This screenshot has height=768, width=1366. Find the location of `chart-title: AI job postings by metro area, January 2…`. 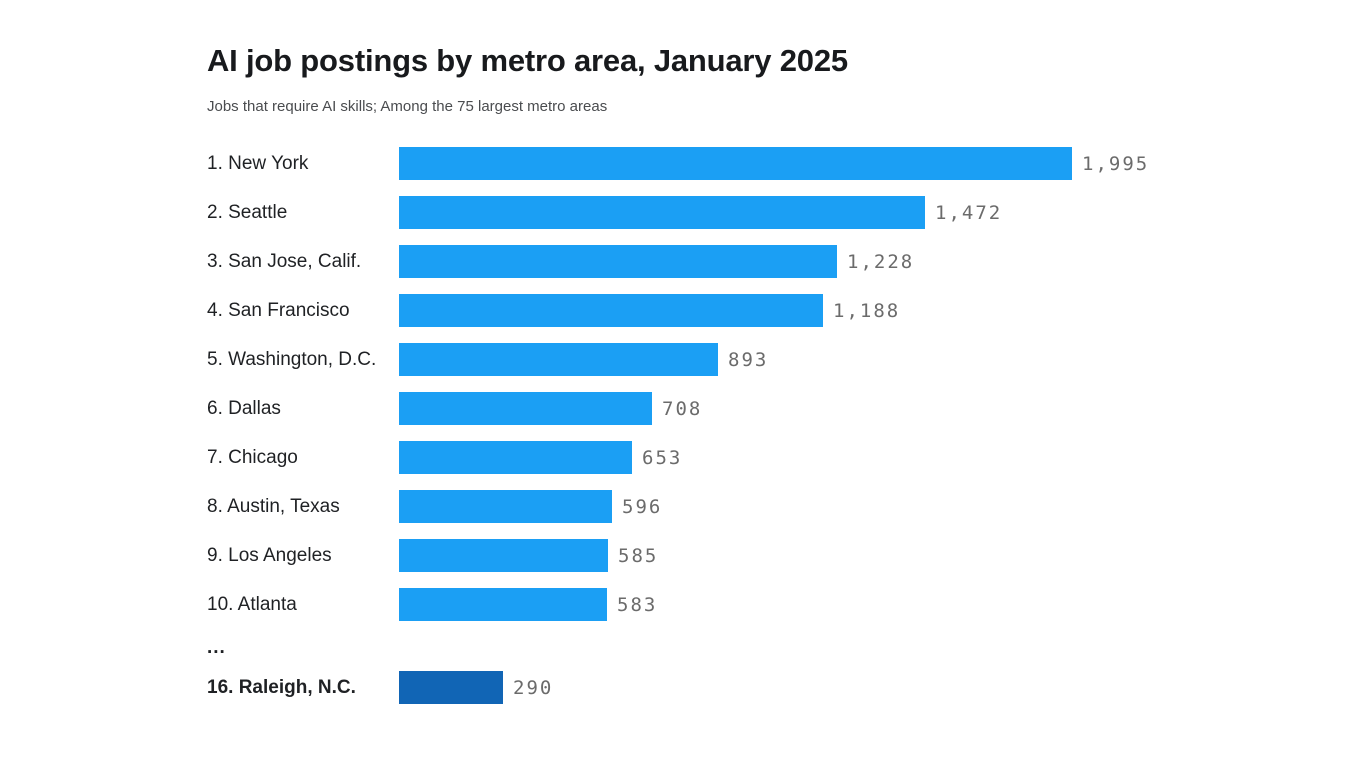

chart-title: AI job postings by metro area, January 2… is located at coordinates (527, 60).